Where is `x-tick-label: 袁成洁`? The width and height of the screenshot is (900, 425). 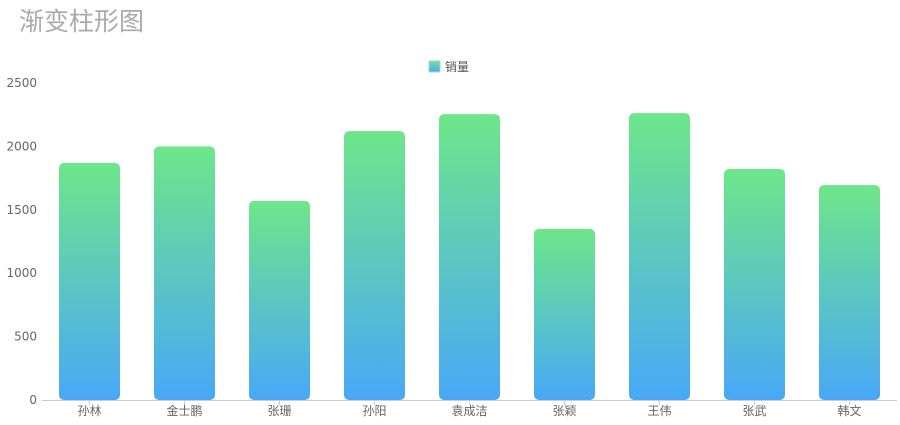
x-tick-label: 袁成洁 is located at coordinates (469, 411).